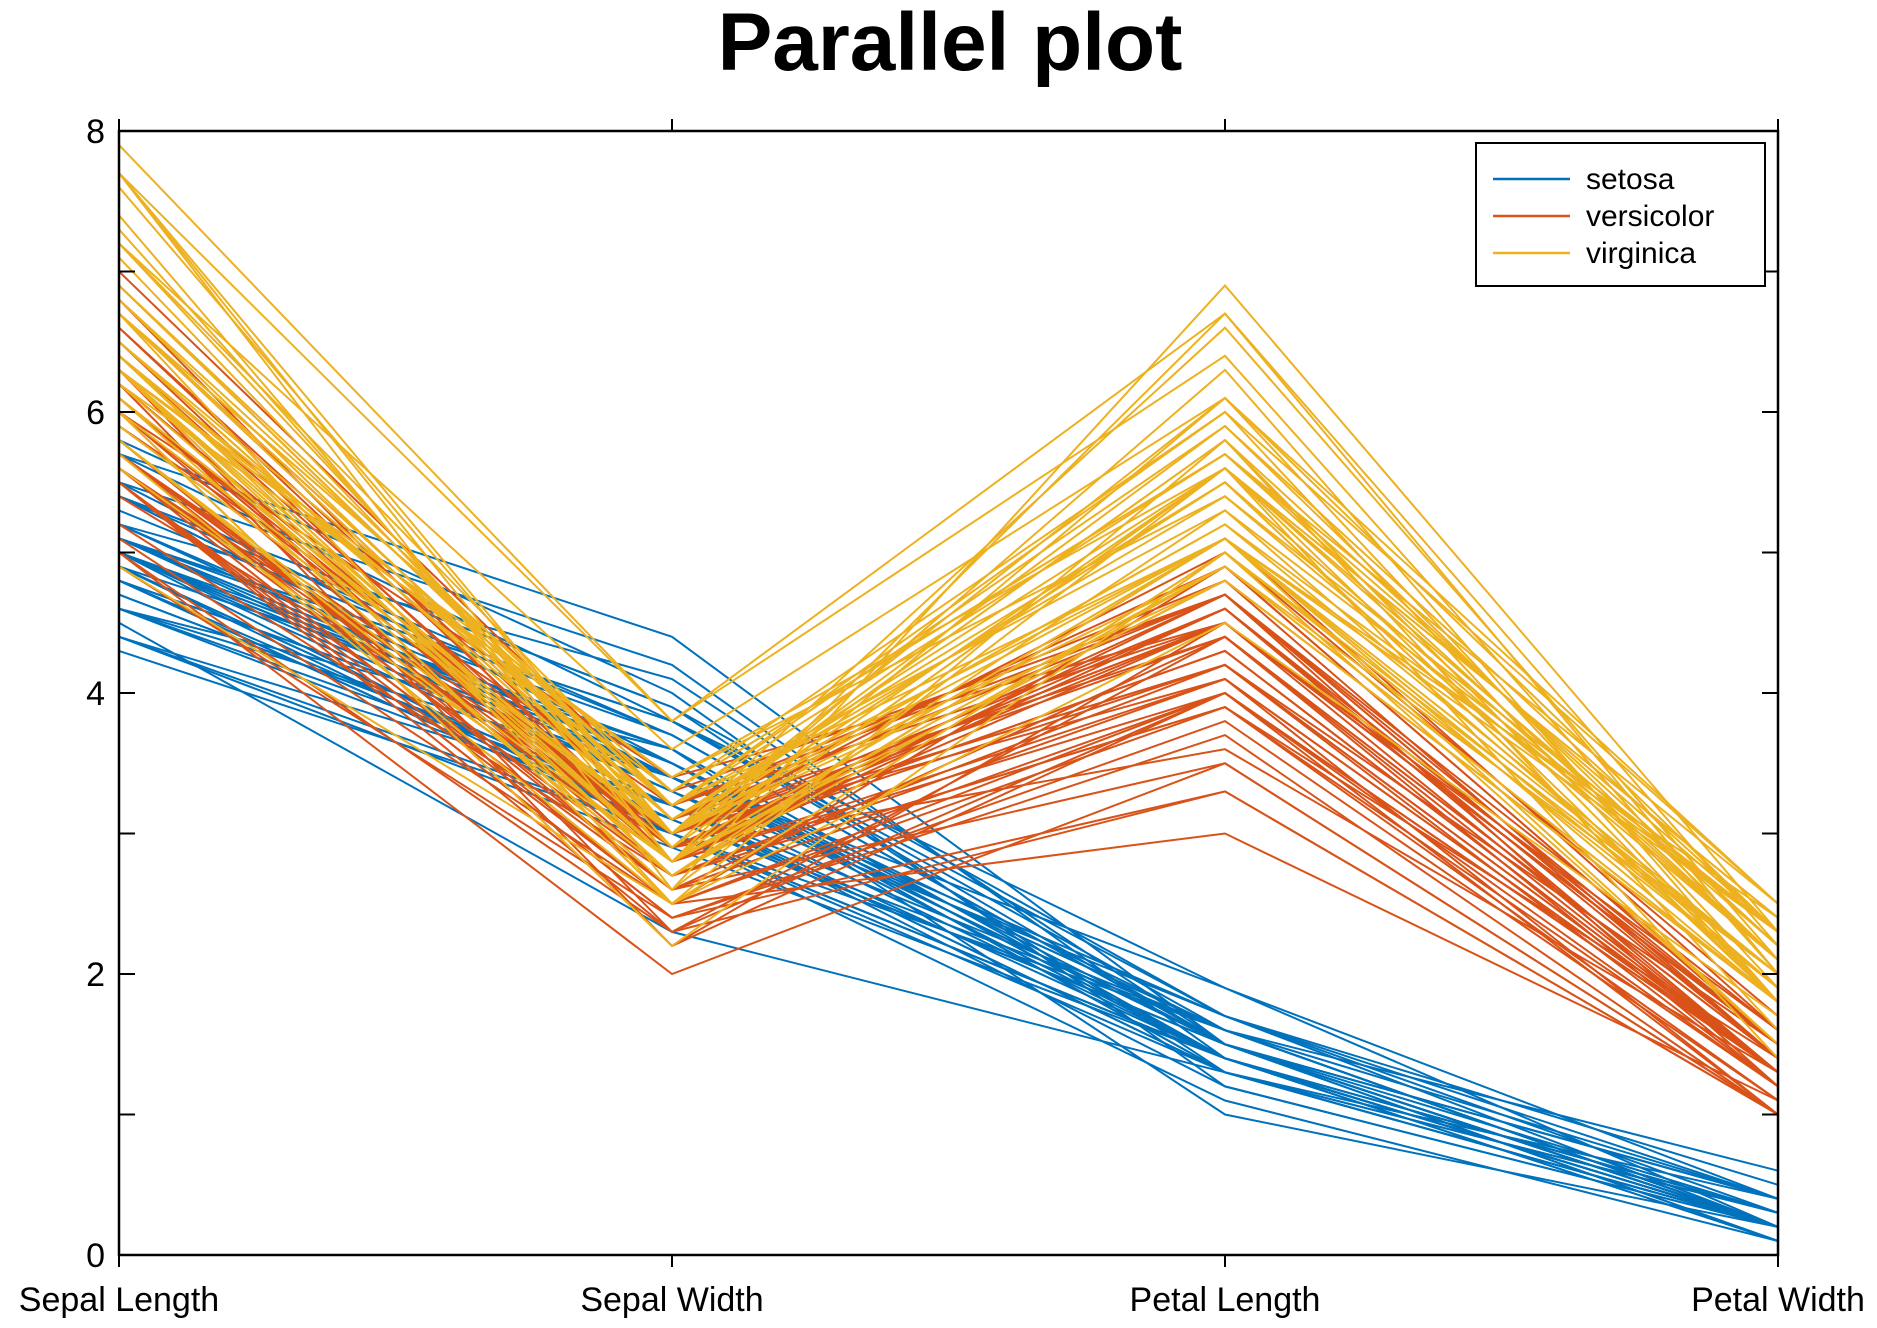 This screenshot has width=1877, height=1328. I want to click on y-tick-label: 0, so click(95, 1256).